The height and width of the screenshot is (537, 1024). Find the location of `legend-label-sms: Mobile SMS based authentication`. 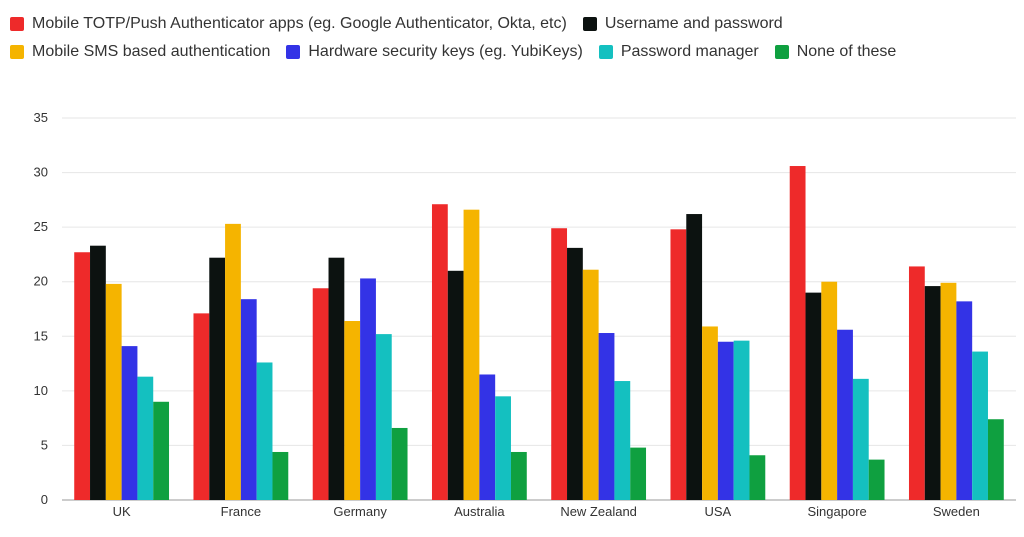

legend-label-sms: Mobile SMS based authentication is located at coordinates (151, 51).